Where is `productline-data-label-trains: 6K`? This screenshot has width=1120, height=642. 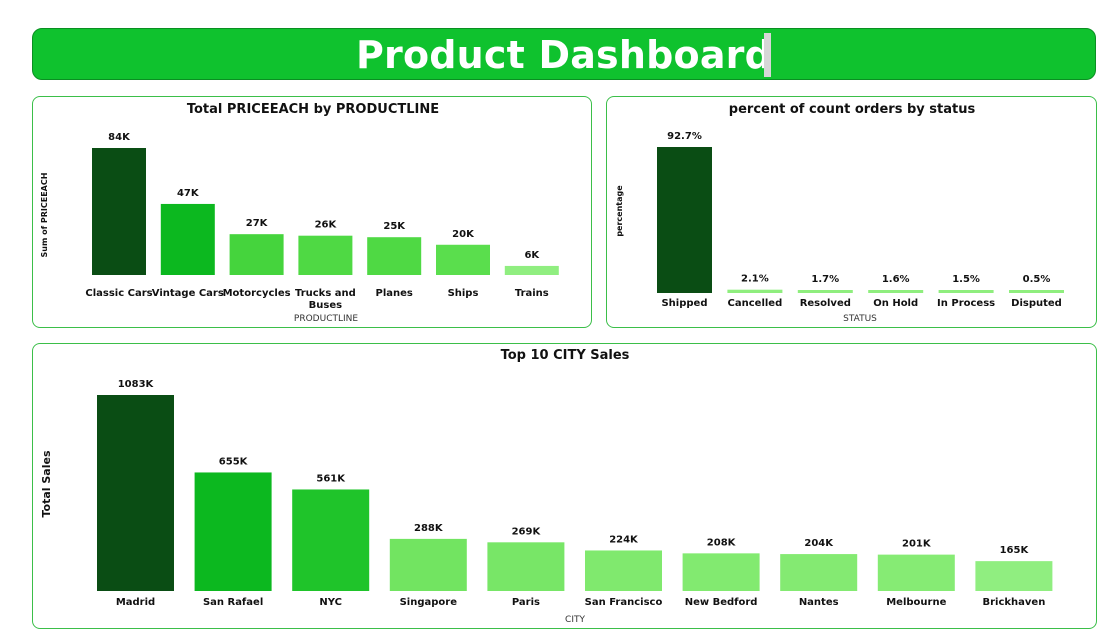 productline-data-label-trains: 6K is located at coordinates (532, 255).